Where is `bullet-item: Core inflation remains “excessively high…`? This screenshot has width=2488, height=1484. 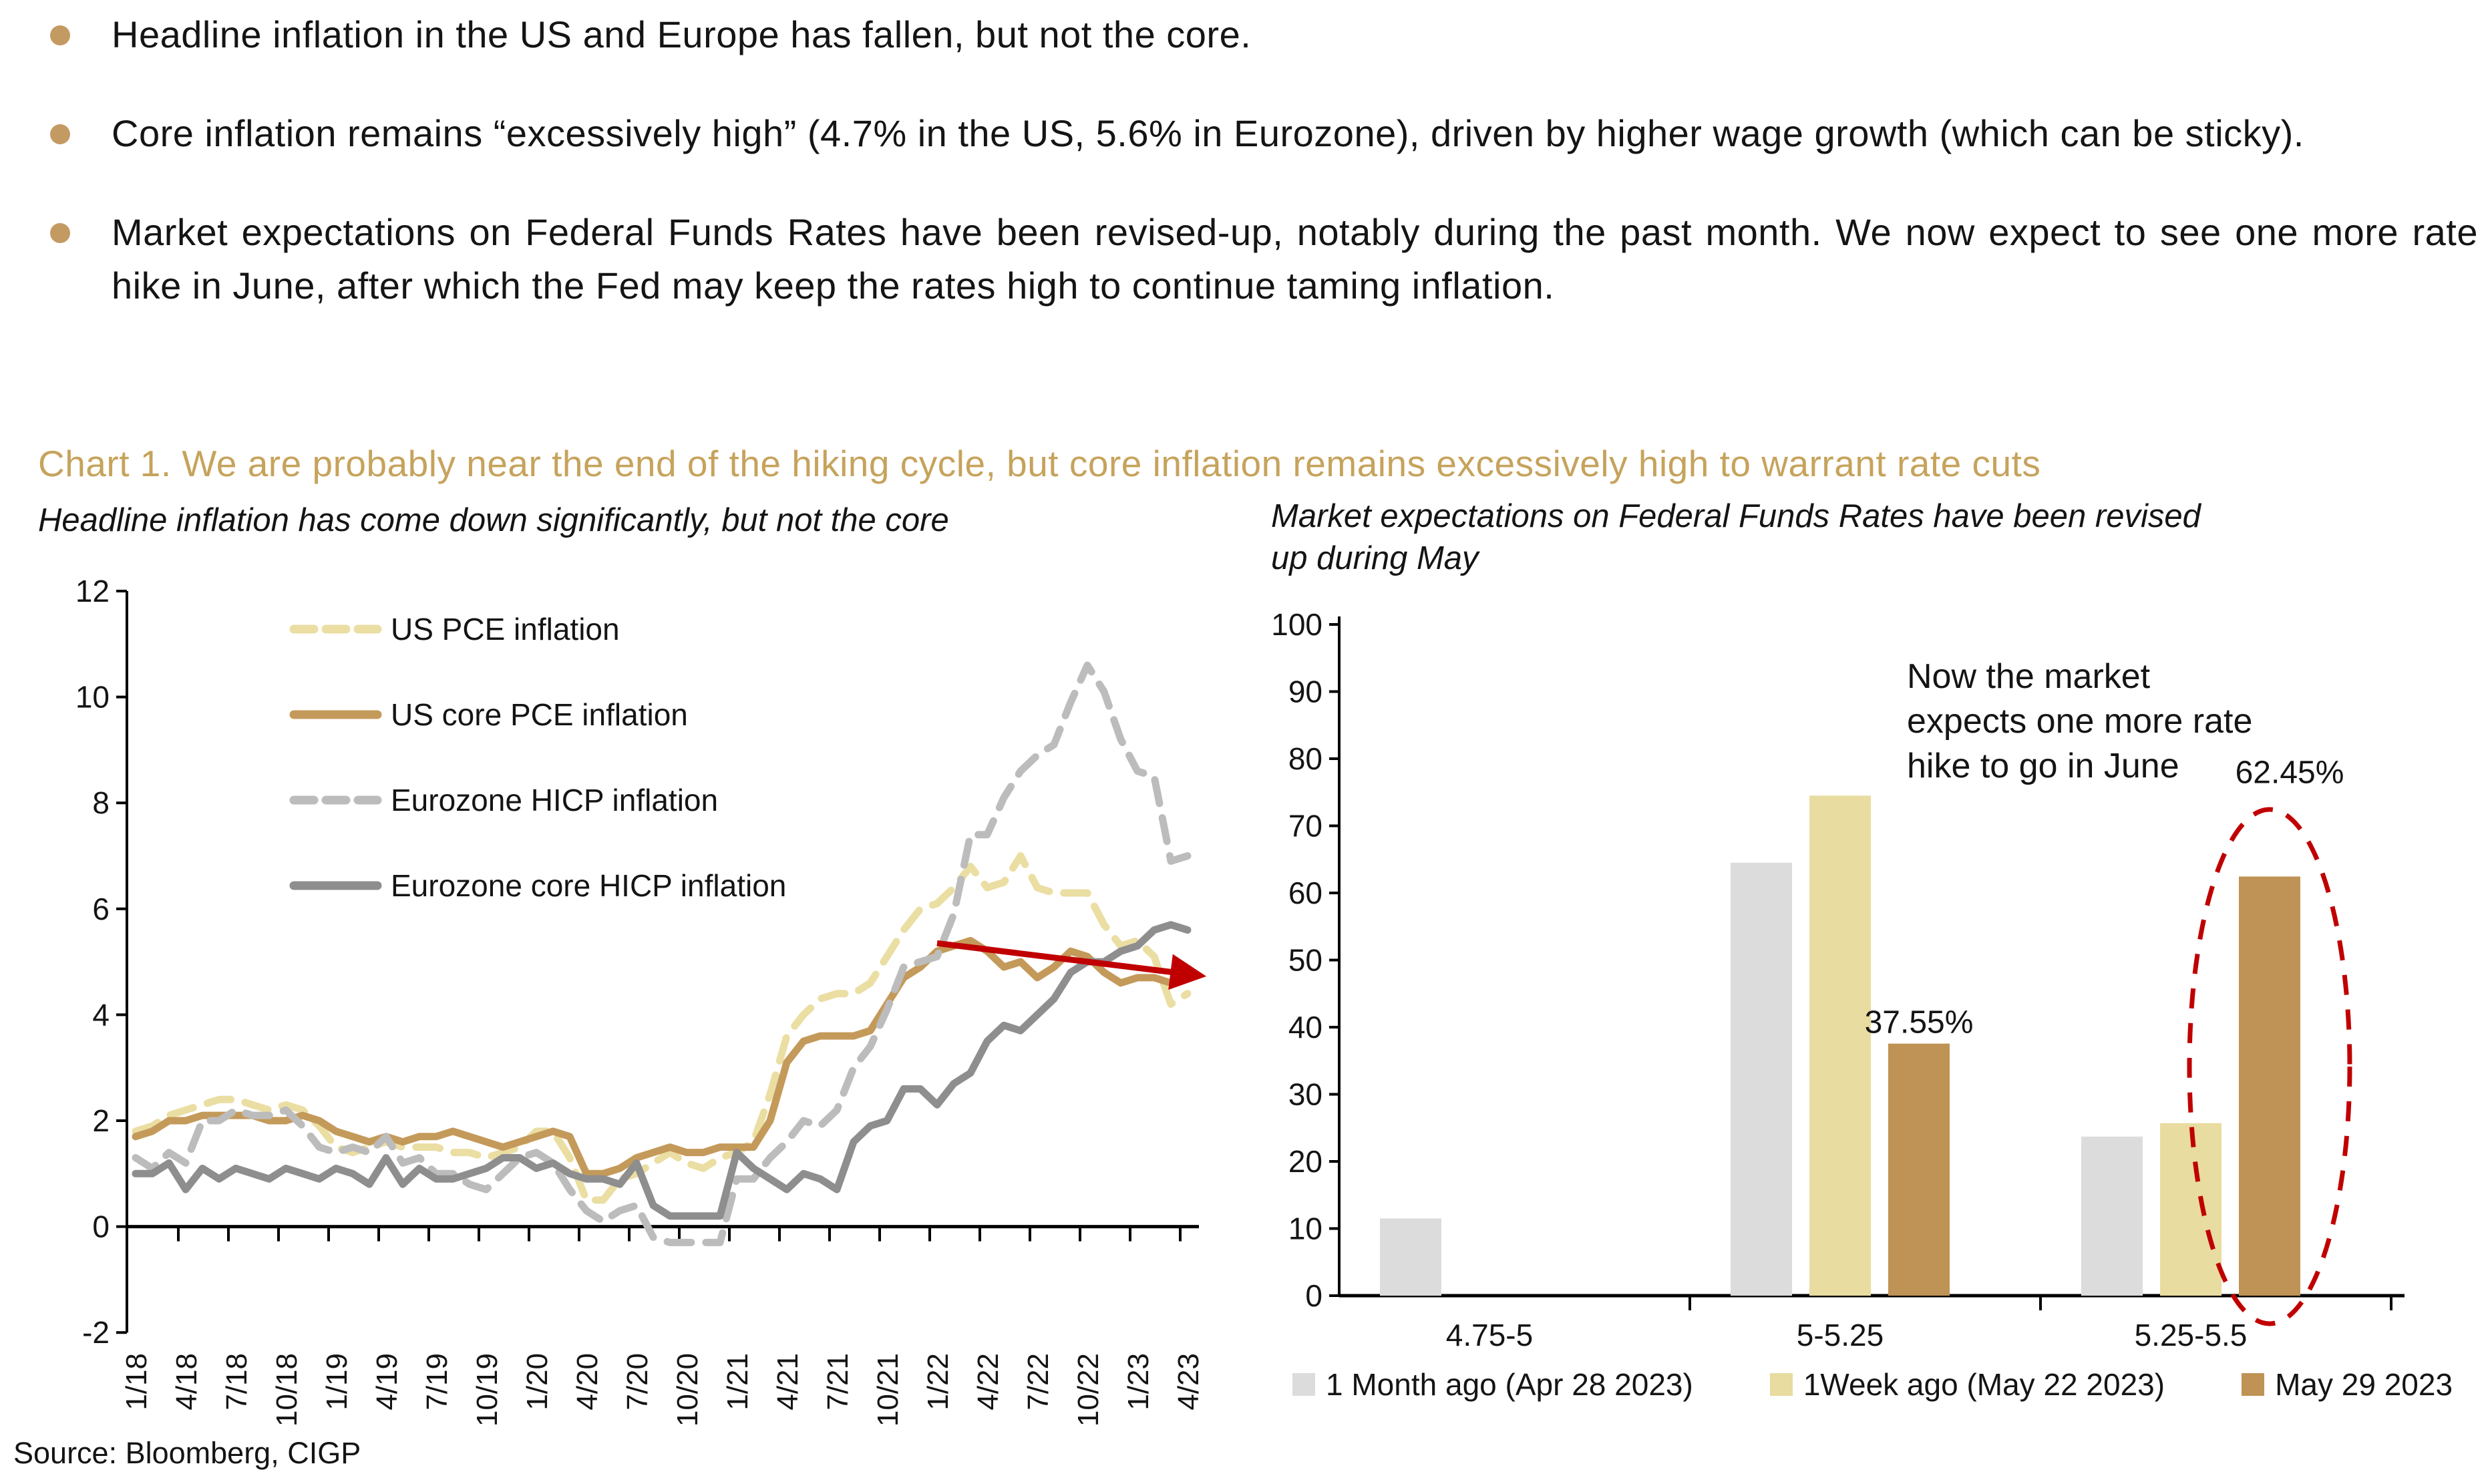
bullet-item: Core inflation remains “excessively high… is located at coordinates (1264, 133).